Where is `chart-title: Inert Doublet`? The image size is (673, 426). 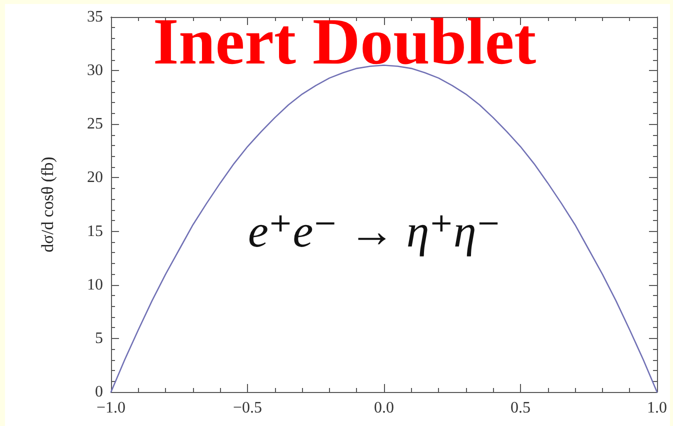 chart-title: Inert Doublet is located at coordinates (344, 42).